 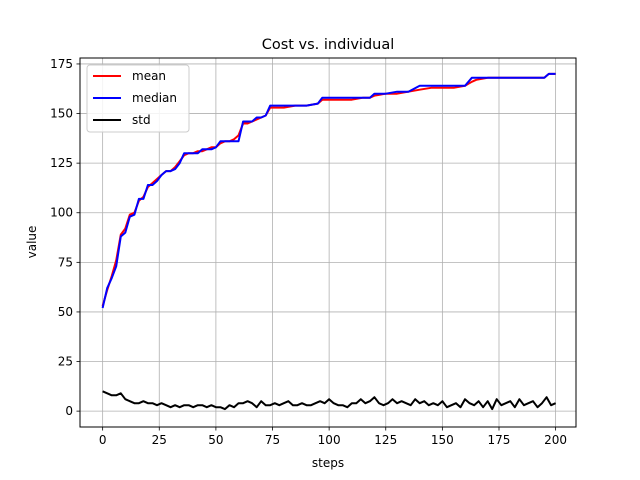 I want to click on y-tick-label: 25, so click(x=65, y=362).